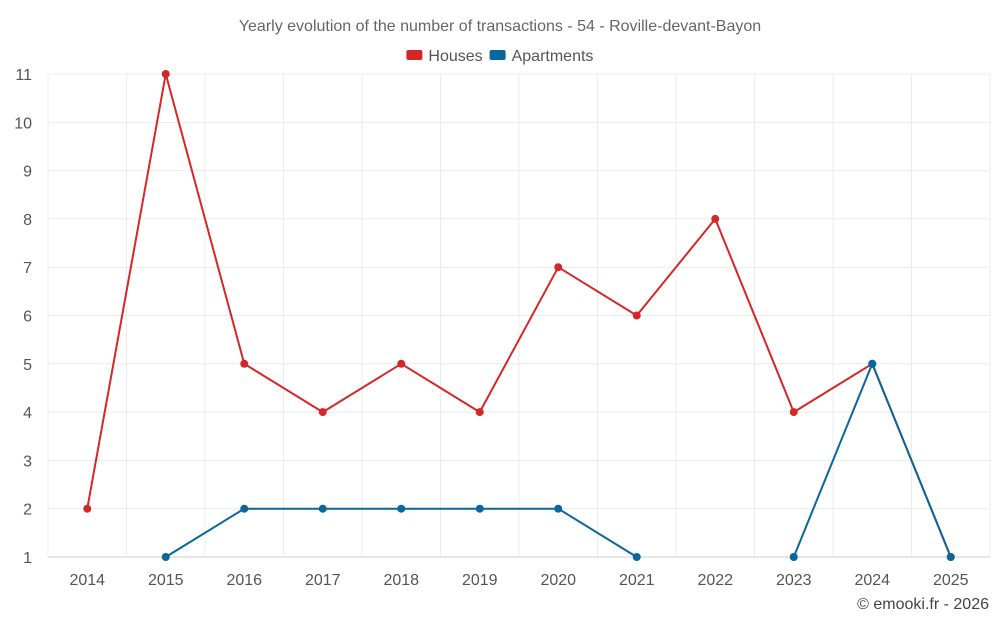 The width and height of the screenshot is (1000, 625). Describe the element at coordinates (244, 580) in the screenshot. I see `x-tick-label: 2016` at that location.